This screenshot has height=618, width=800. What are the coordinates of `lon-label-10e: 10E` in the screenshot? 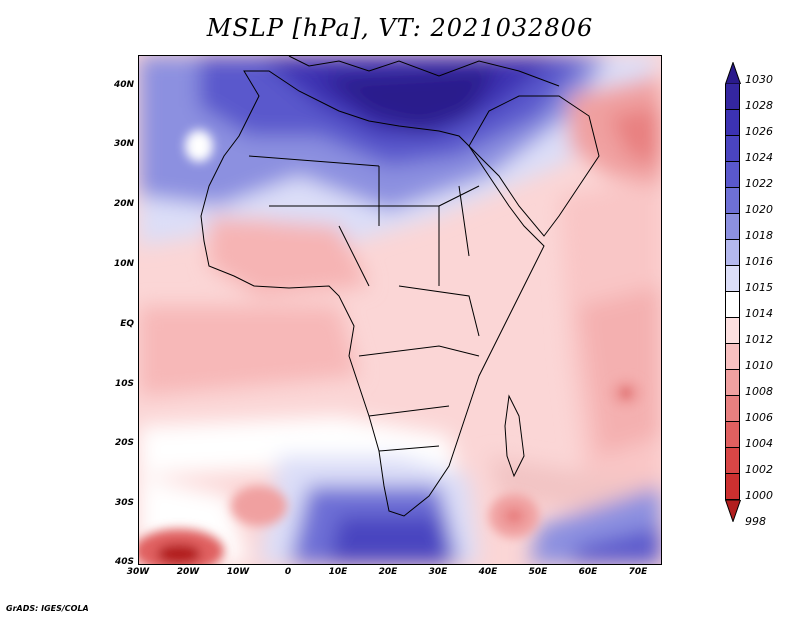 It's located at (338, 572).